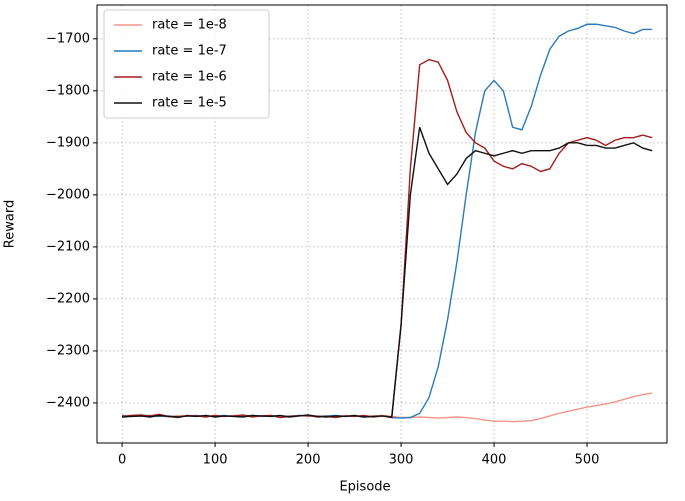 The height and width of the screenshot is (501, 685). I want to click on y-tick-label: −1900, so click(68, 142).